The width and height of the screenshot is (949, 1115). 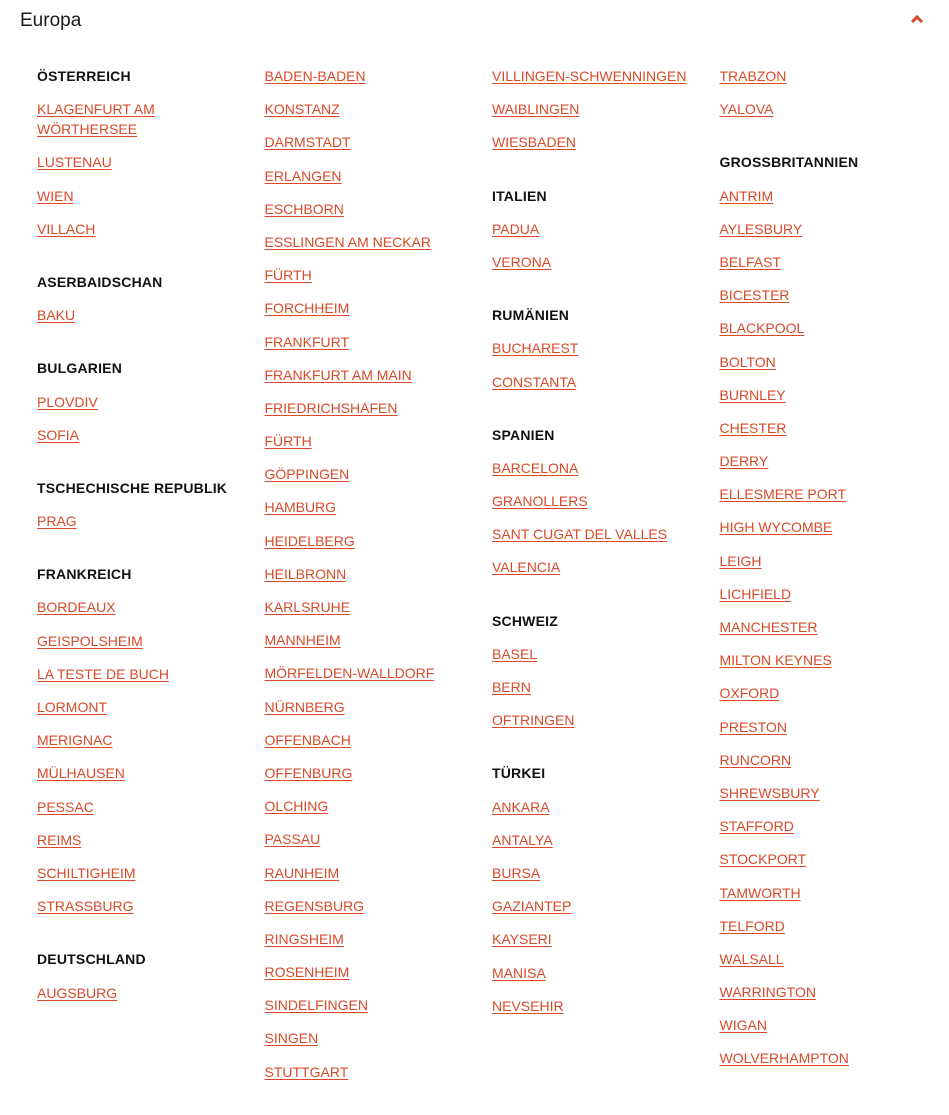 I want to click on city-link: YALOVA, so click(x=746, y=109).